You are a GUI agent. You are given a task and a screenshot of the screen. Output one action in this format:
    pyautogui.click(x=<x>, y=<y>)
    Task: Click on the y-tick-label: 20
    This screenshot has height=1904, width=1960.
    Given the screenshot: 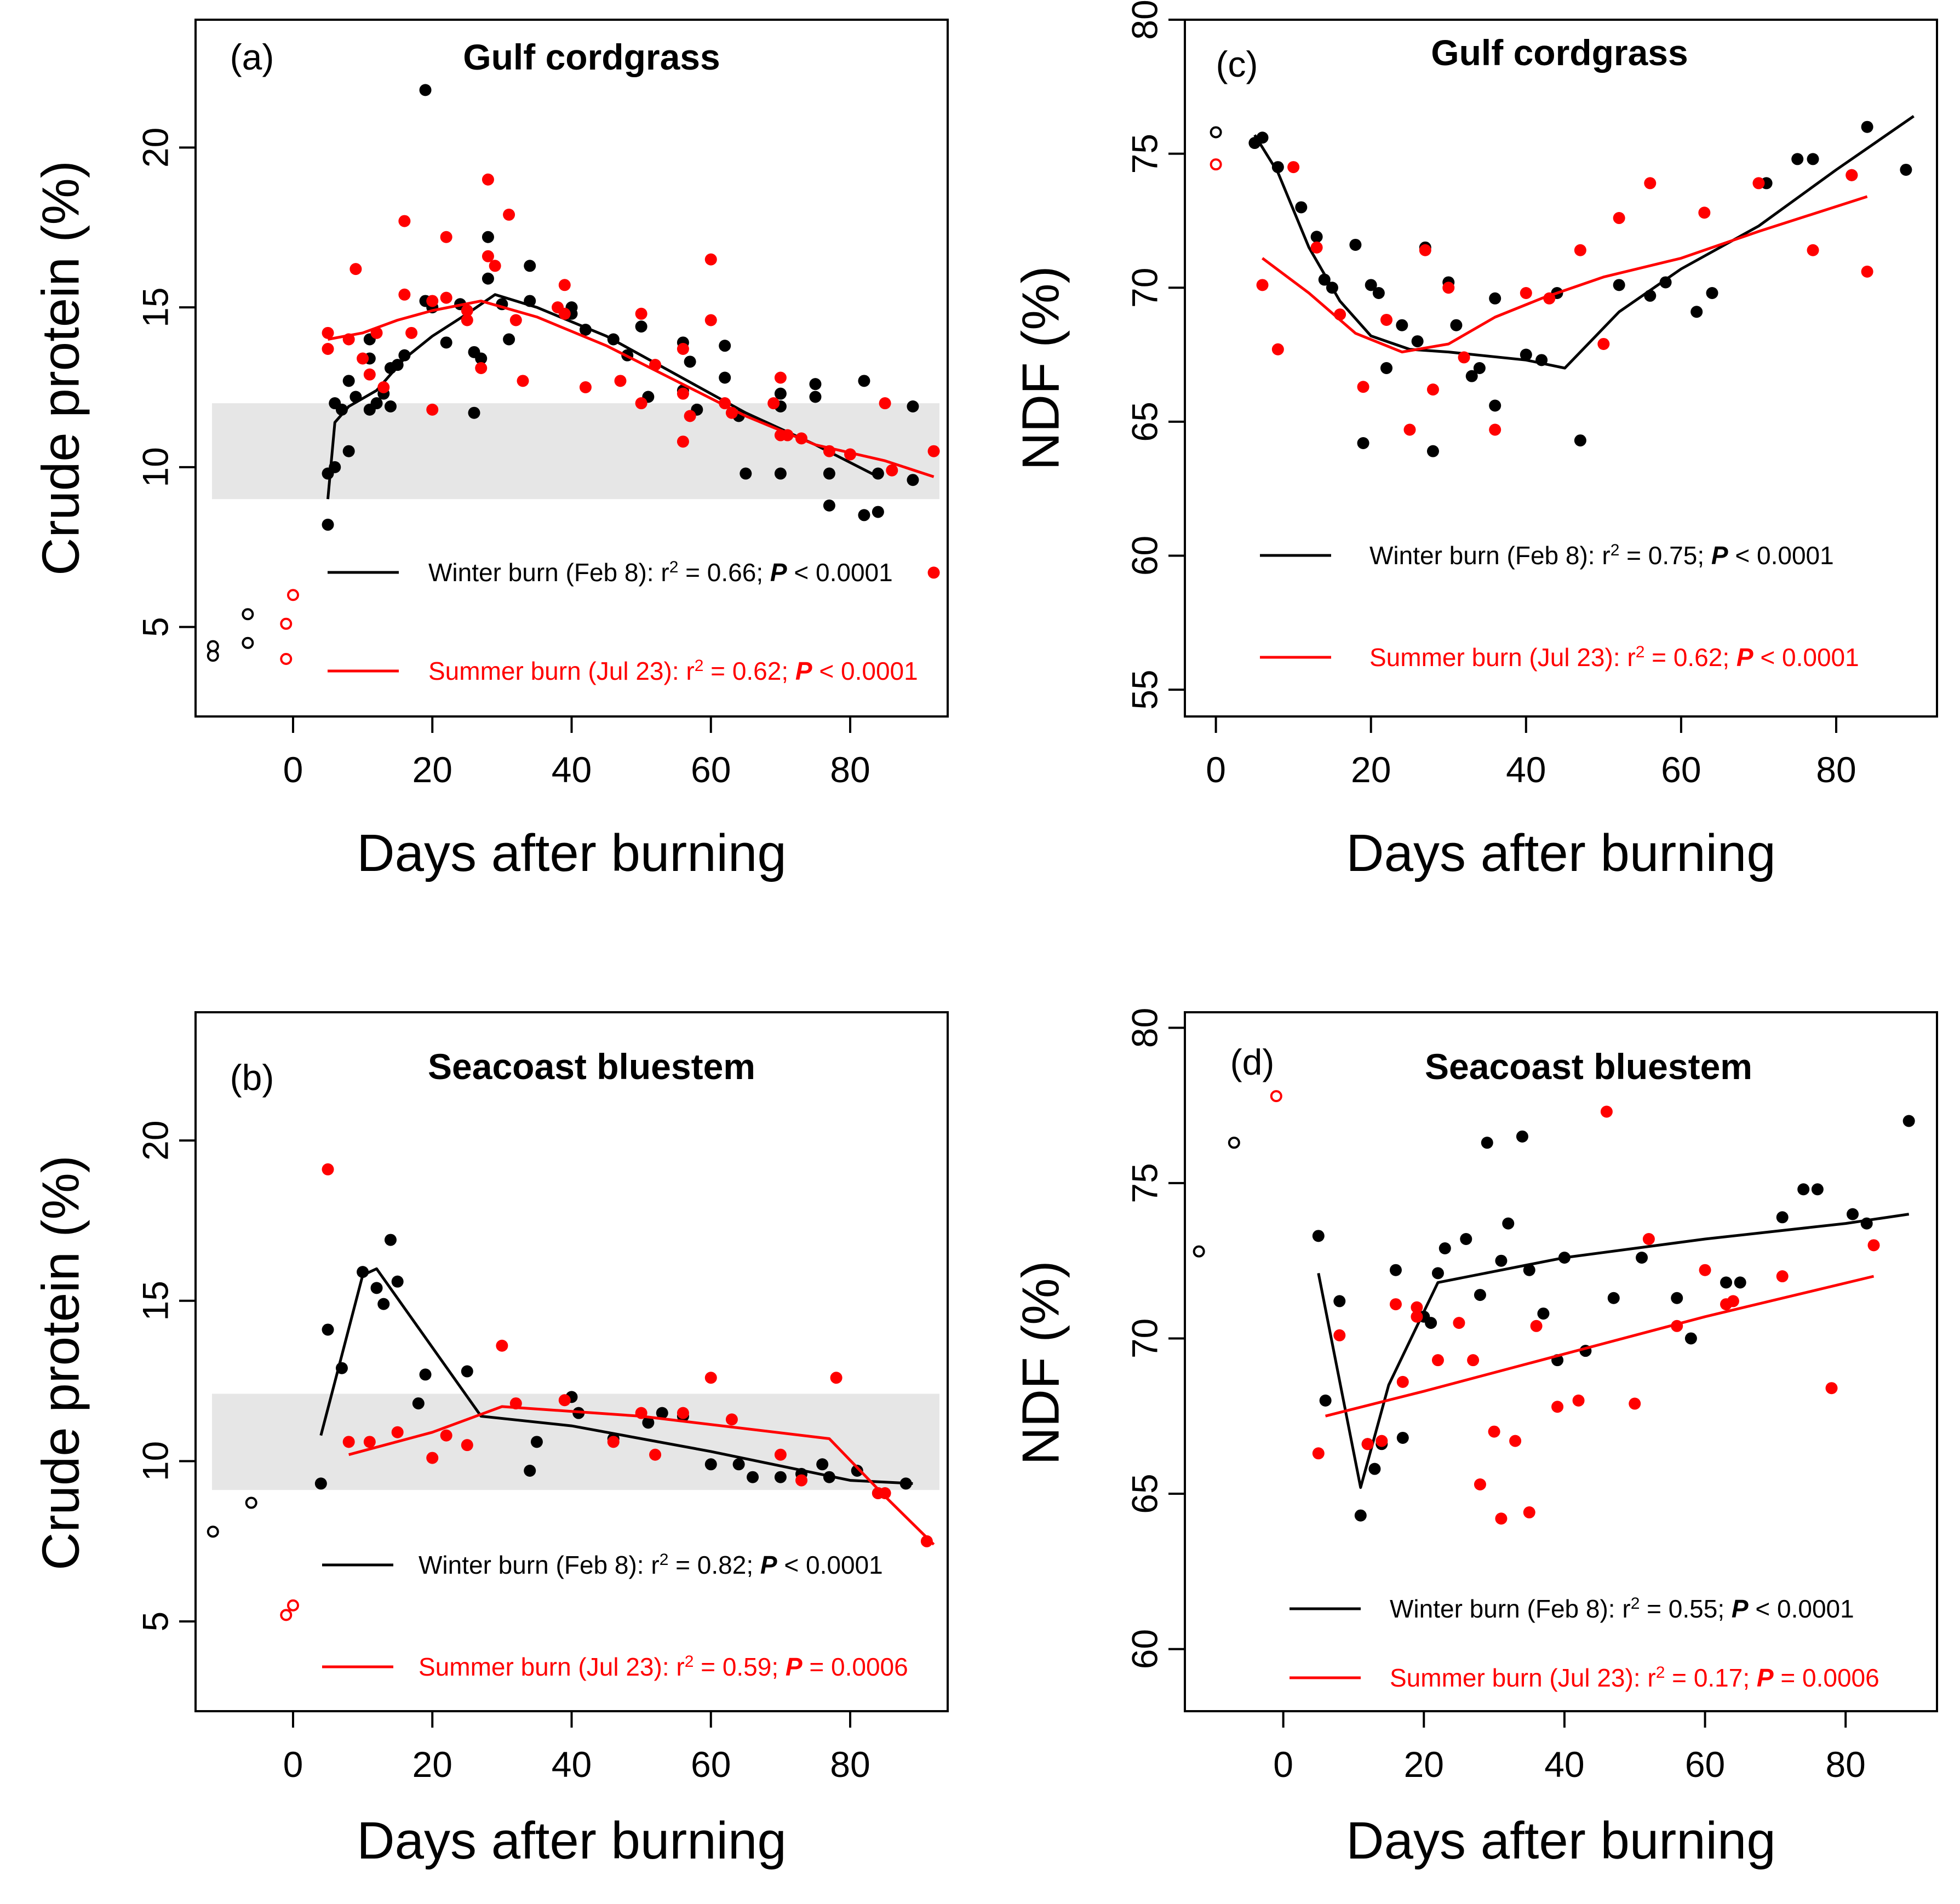 What is the action you would take?
    pyautogui.click(x=155, y=148)
    